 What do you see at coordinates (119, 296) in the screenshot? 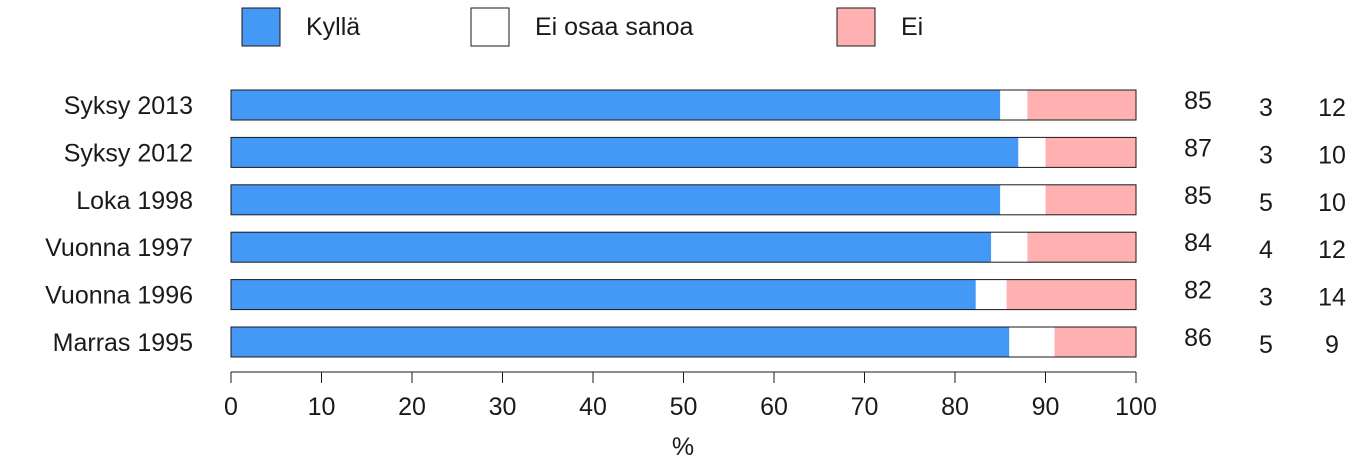
I see `category-label: Vuonna 1996` at bounding box center [119, 296].